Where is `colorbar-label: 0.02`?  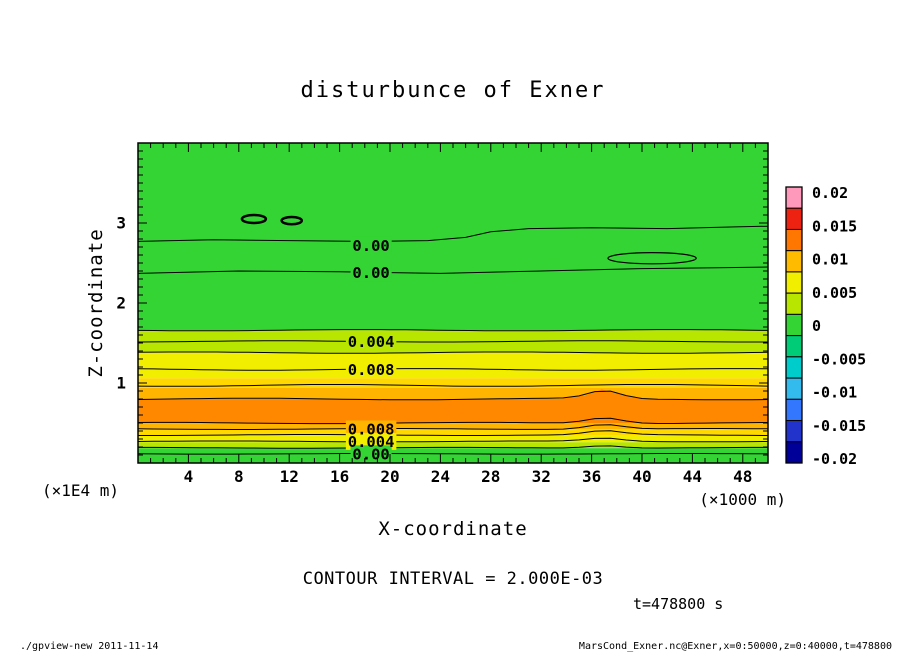
colorbar-label: 0.02 is located at coordinates (830, 193).